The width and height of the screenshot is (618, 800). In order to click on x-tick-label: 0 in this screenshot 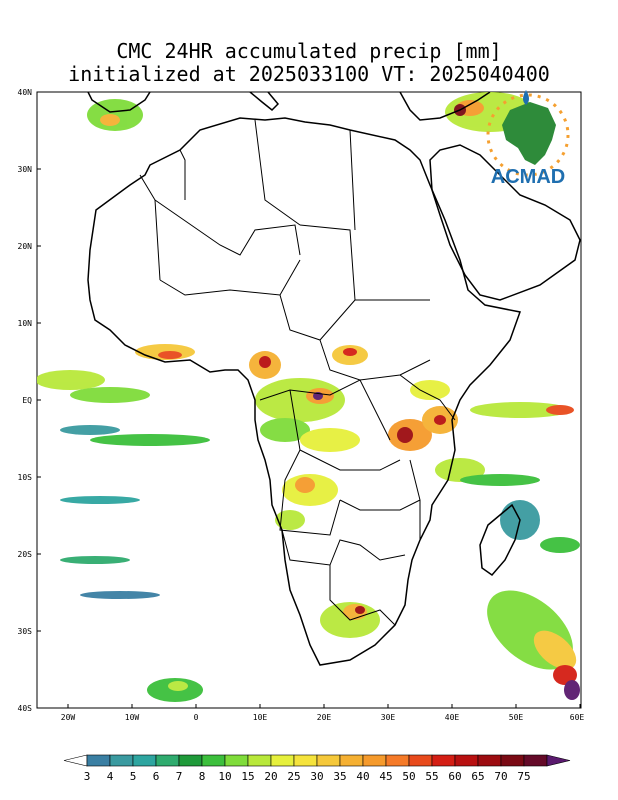, I will do `click(196, 717)`.